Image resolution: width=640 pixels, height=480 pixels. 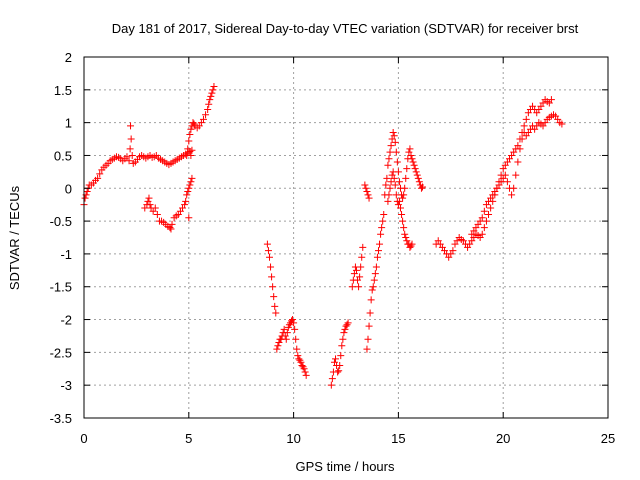 What do you see at coordinates (66, 385) in the screenshot?
I see `y-tick-label: -3` at bounding box center [66, 385].